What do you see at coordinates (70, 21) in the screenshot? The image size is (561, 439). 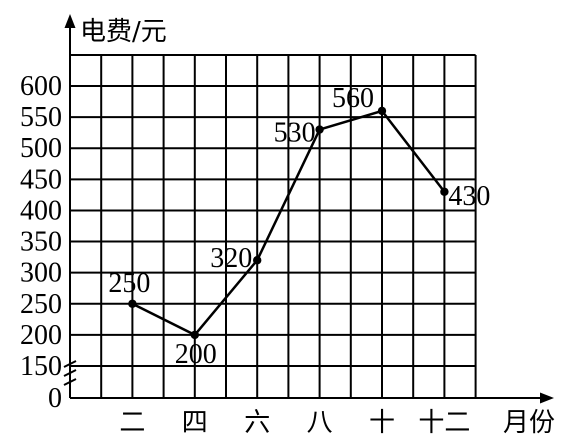 I see `y-axis-arrow` at bounding box center [70, 21].